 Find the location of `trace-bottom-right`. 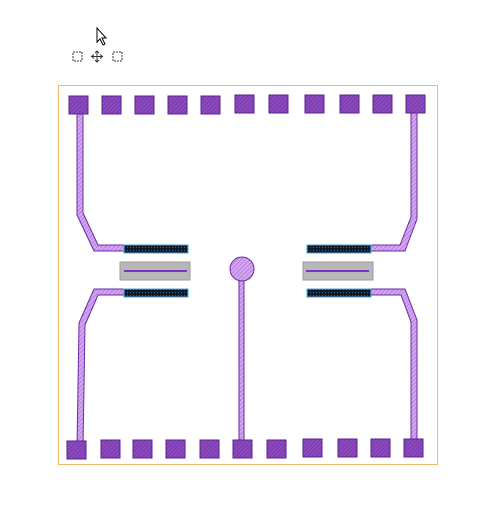

trace-bottom-right is located at coordinates (394, 368).